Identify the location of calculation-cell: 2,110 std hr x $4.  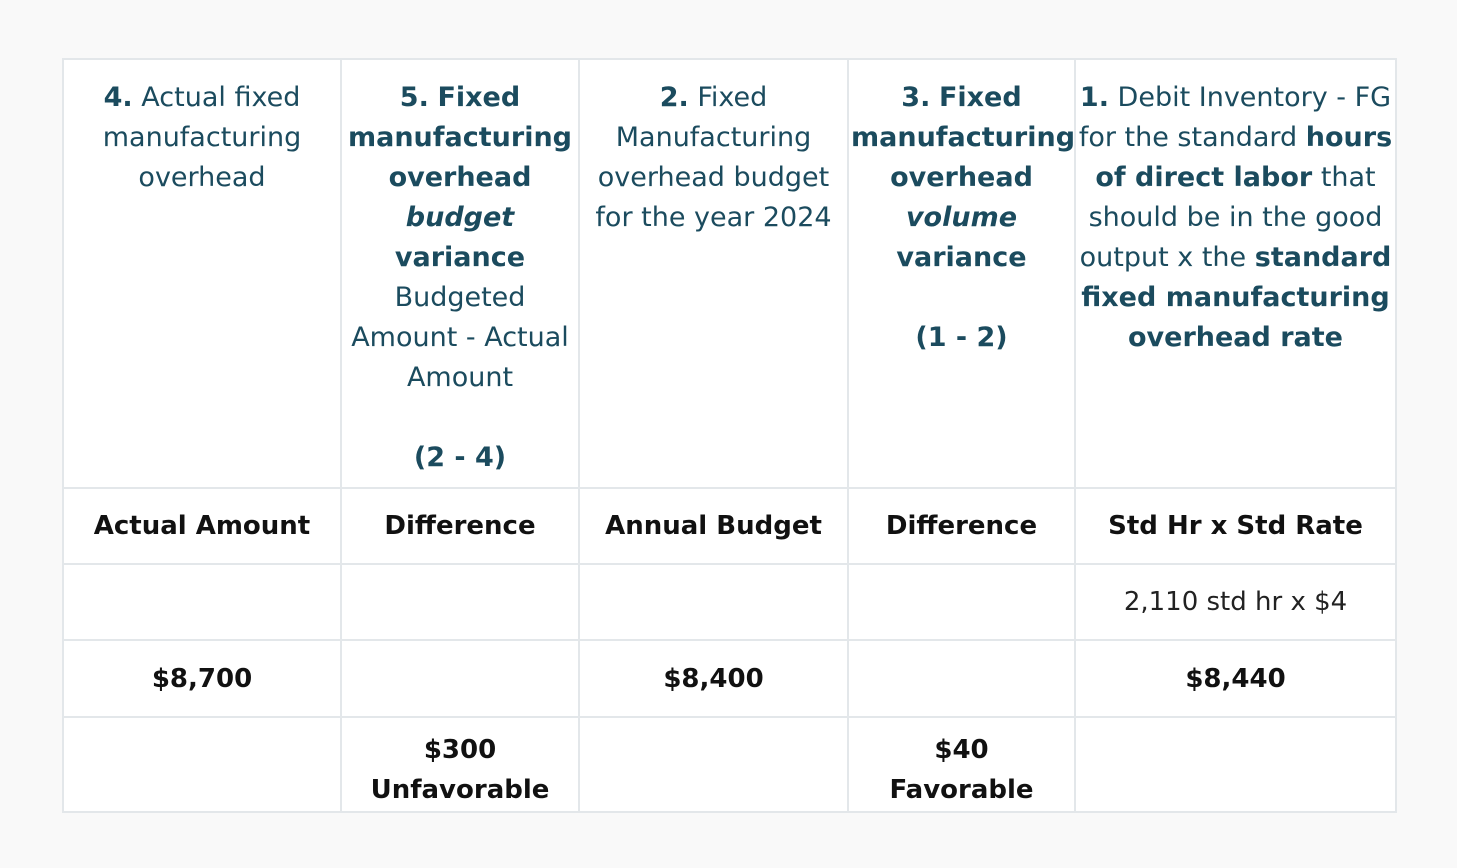
(1235, 602).